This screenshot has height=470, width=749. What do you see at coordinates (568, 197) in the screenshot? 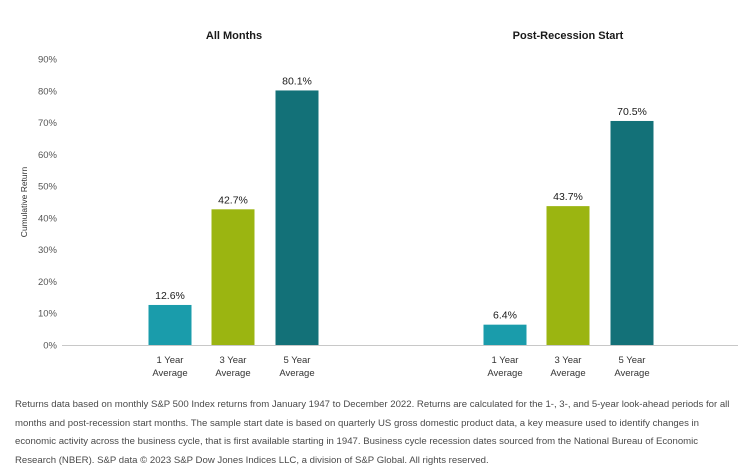
I see `data-label: 43.7%` at bounding box center [568, 197].